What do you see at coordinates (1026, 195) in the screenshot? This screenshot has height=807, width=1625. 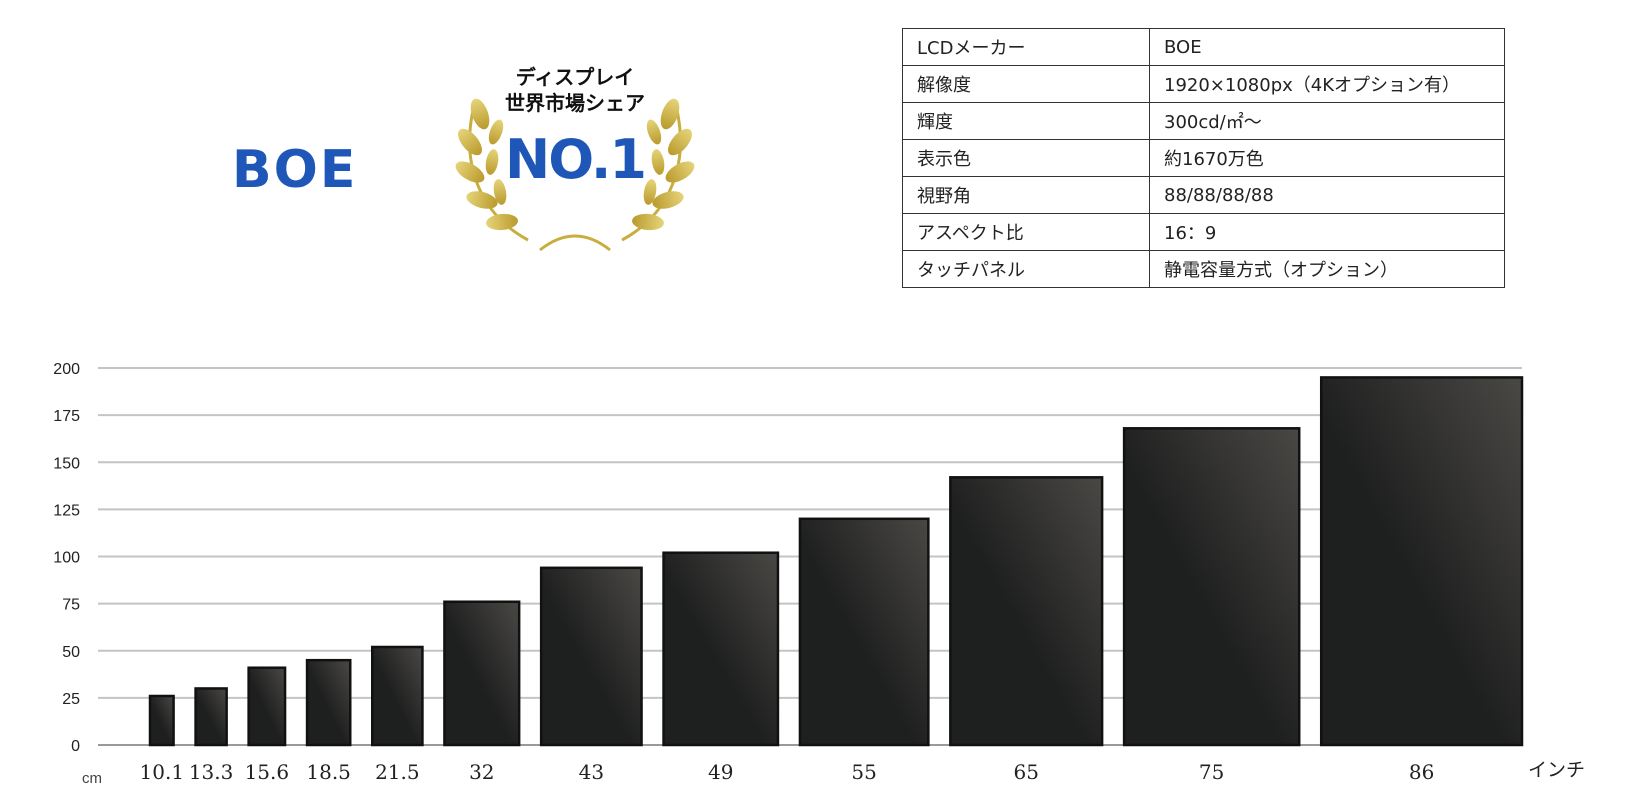 I see `spec-key: 視野角` at bounding box center [1026, 195].